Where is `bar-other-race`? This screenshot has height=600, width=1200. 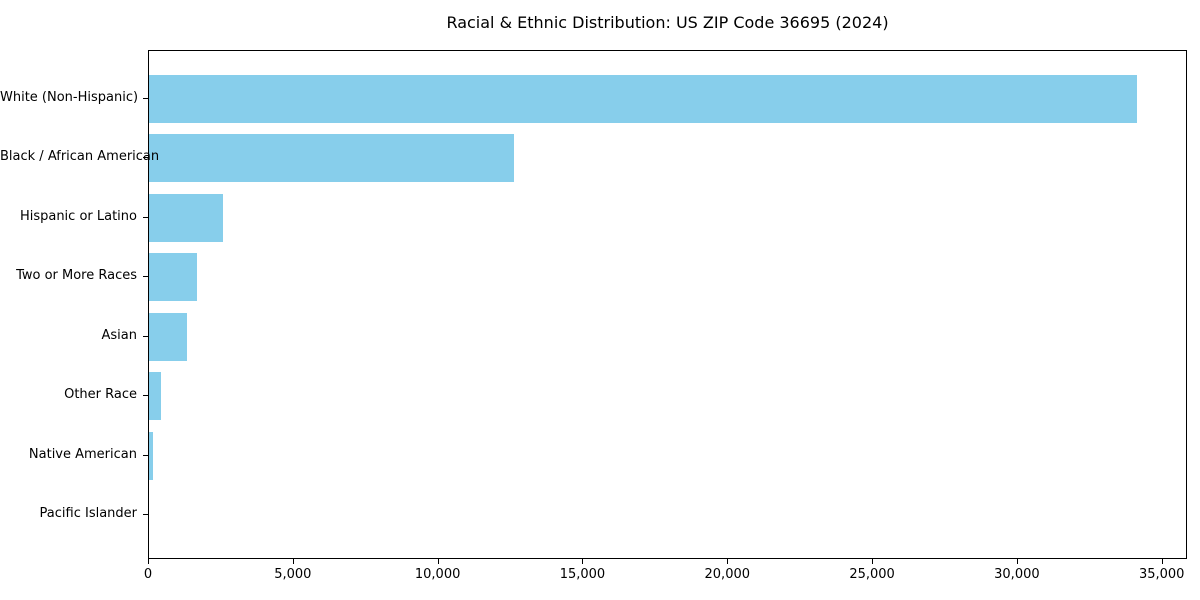 bar-other-race is located at coordinates (155, 396).